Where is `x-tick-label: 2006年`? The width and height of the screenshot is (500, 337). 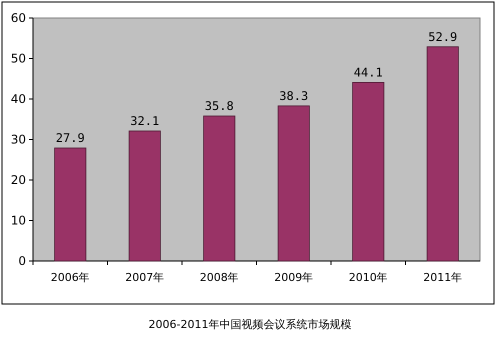 x-tick-label: 2006年 is located at coordinates (70, 277).